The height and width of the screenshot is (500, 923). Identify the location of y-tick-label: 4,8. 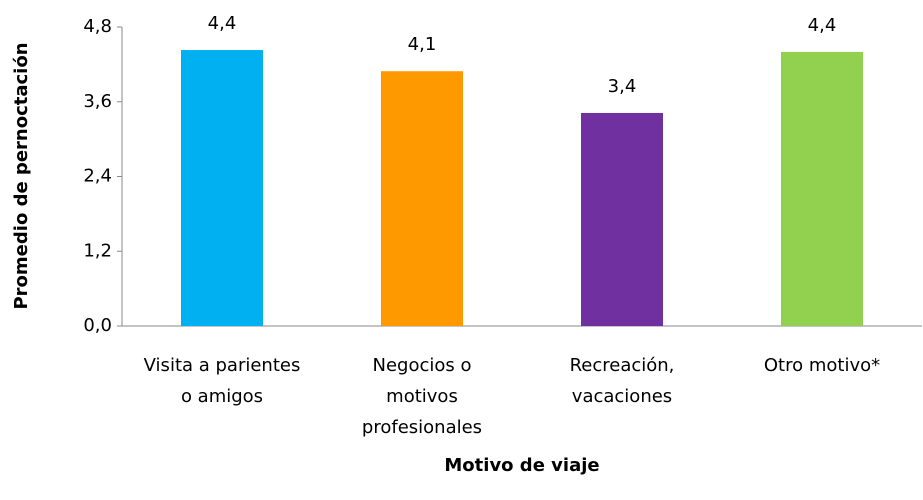
(97, 26).